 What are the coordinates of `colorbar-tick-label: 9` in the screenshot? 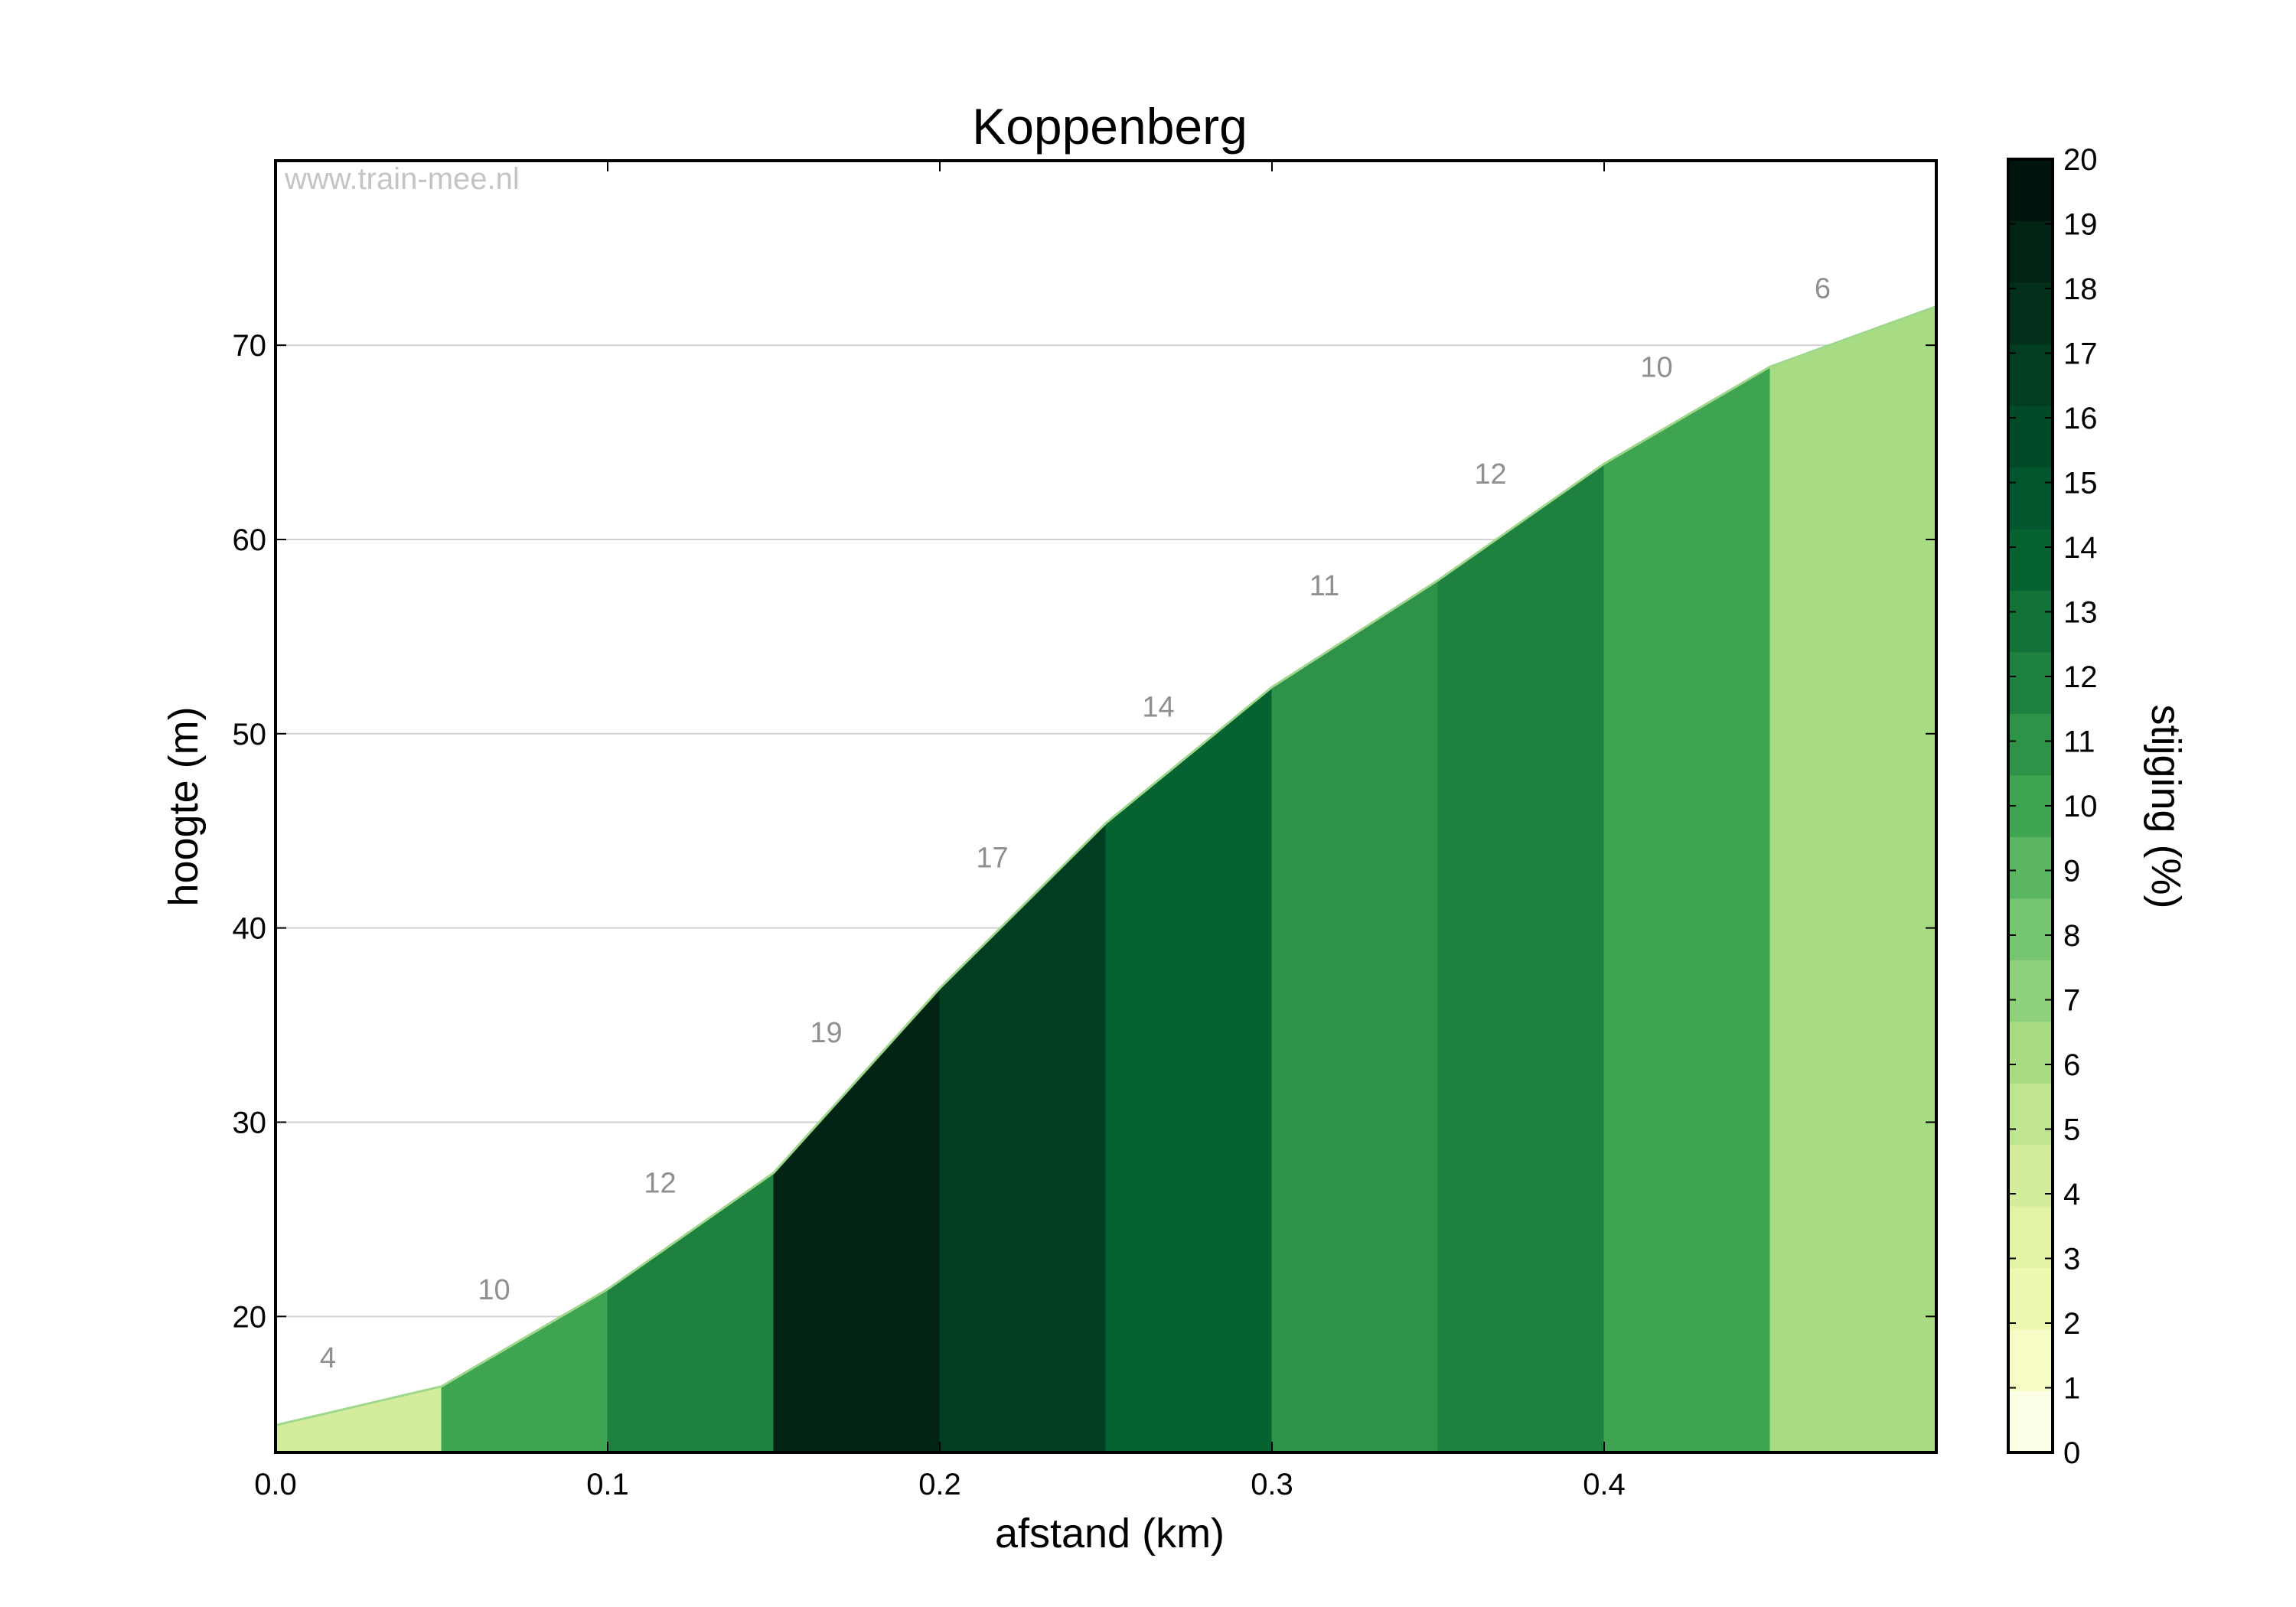 It's located at (2071, 872).